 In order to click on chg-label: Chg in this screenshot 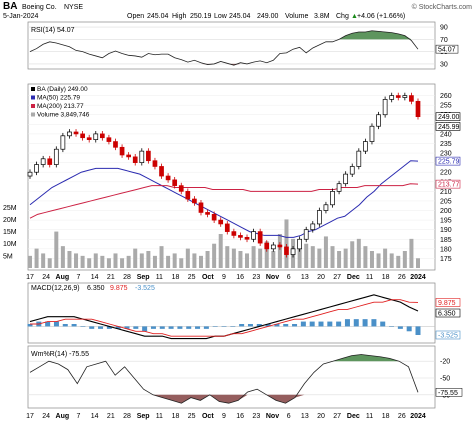, I will do `click(342, 16)`.